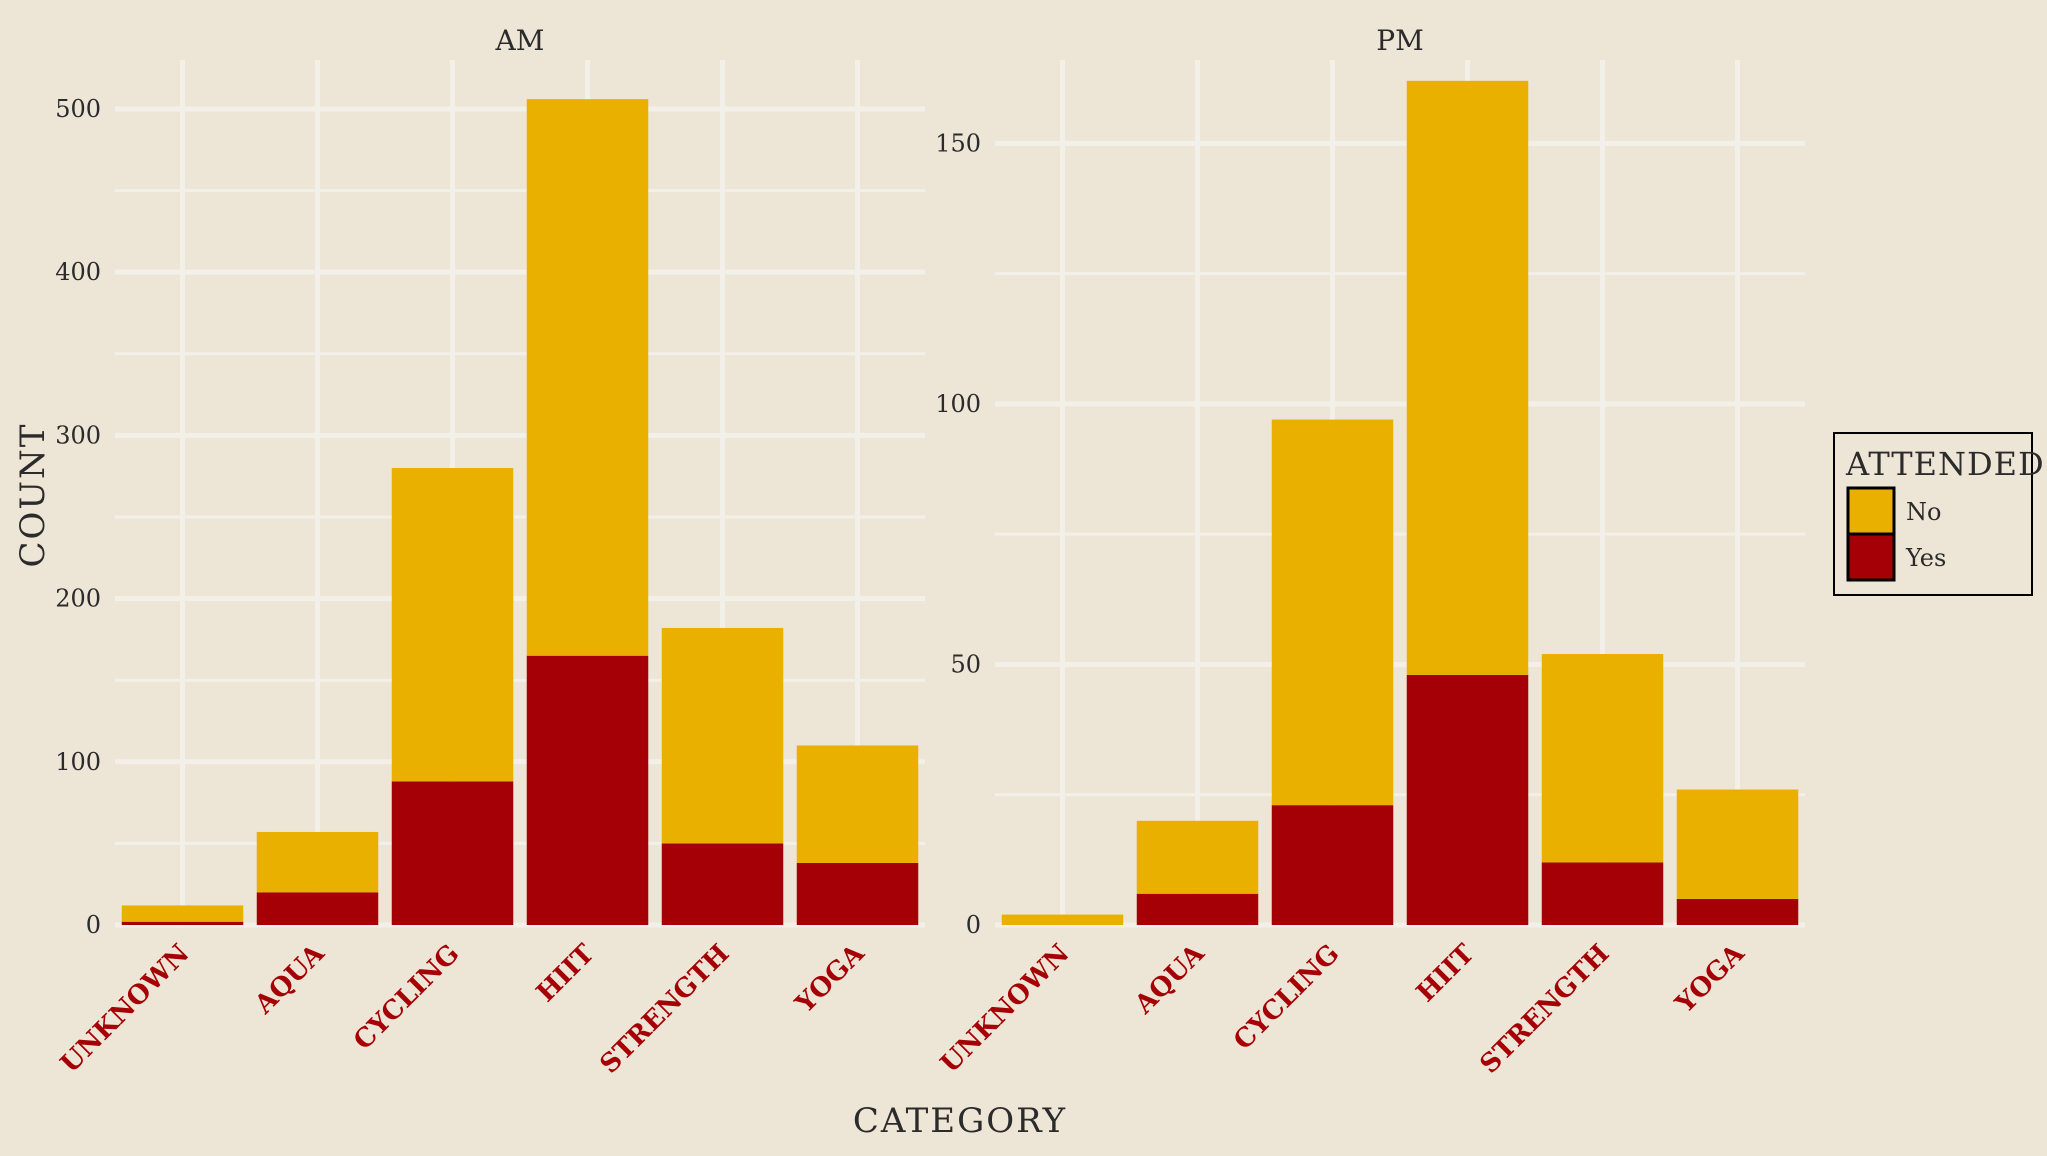 The width and height of the screenshot is (2047, 1156). I want to click on y-tick-label: 500, so click(78, 109).